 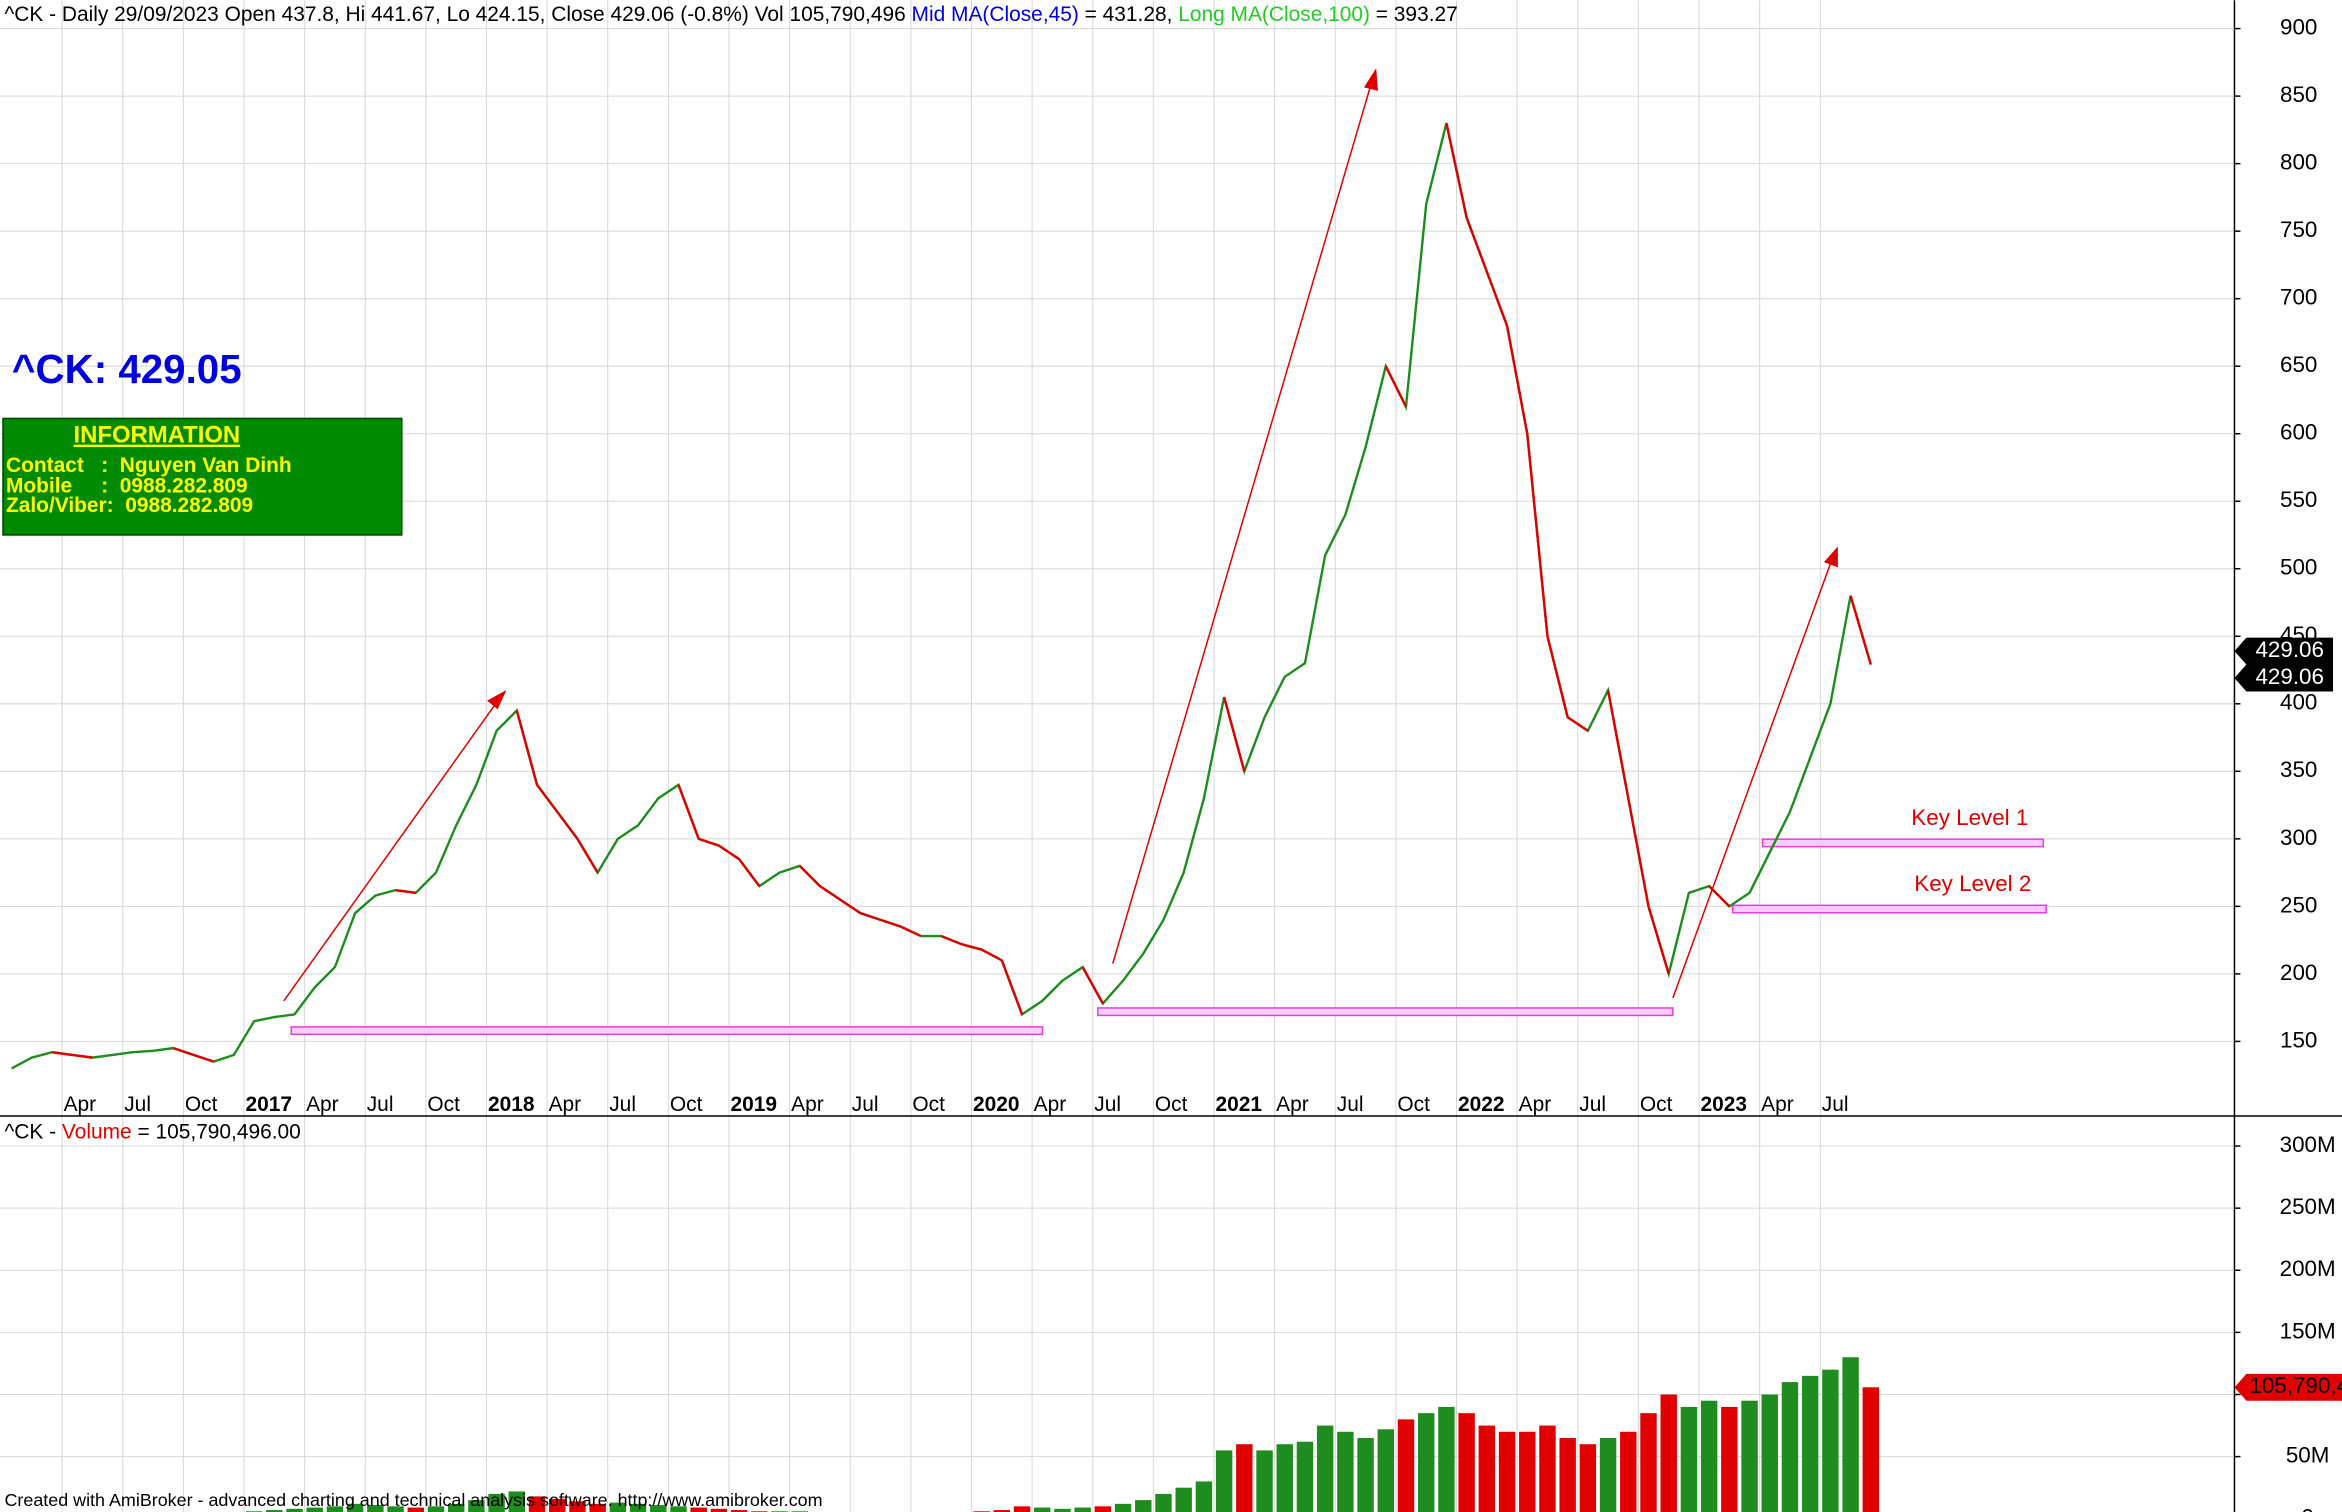 I want to click on volume-header-value: = 105,790,496.00, so click(x=216, y=1131).